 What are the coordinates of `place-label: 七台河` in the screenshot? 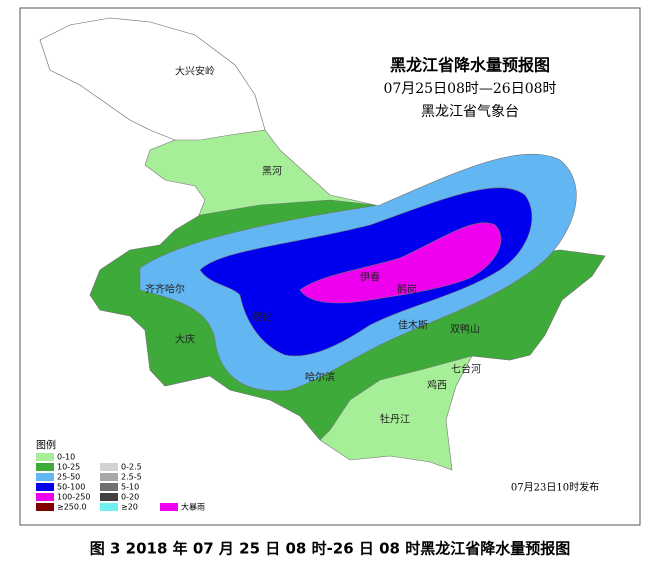 It's located at (466, 369).